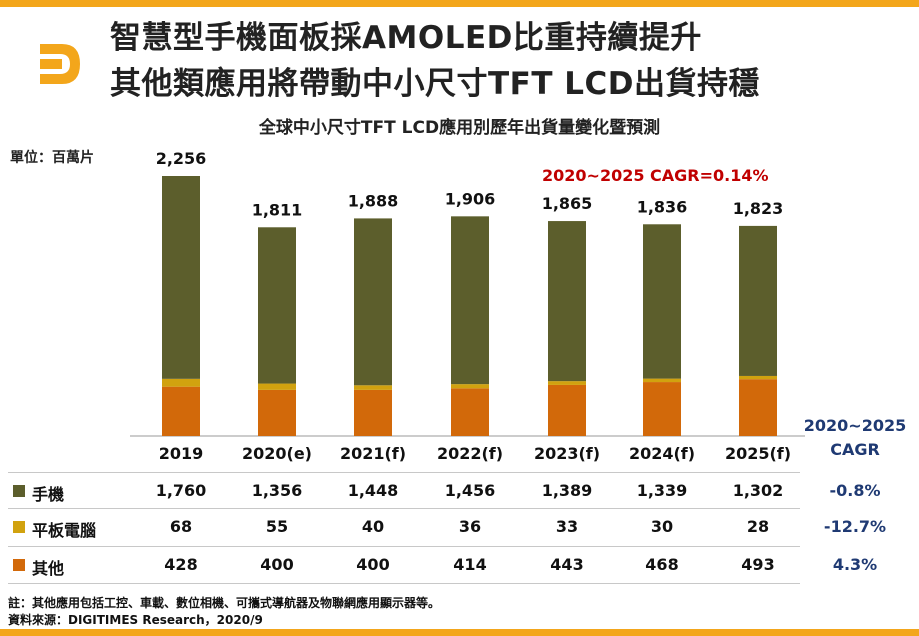  What do you see at coordinates (758, 377) in the screenshot?
I see `bar-segment-平板電腦-2025(f)` at bounding box center [758, 377].